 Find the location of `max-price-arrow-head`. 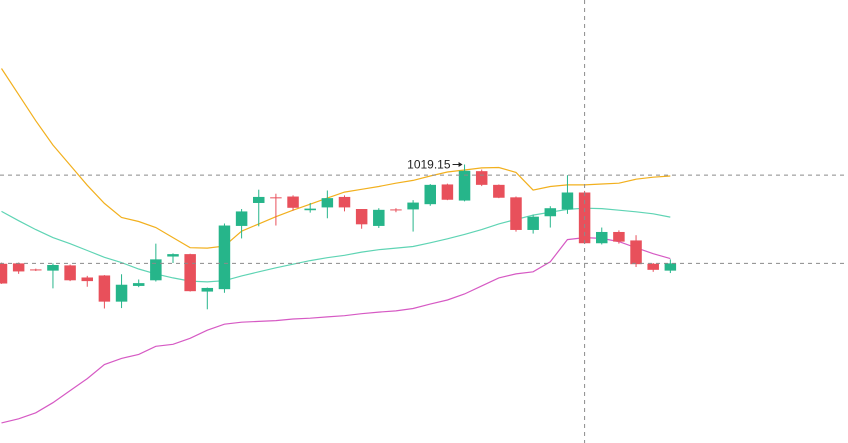

max-price-arrow-head is located at coordinates (460, 165).